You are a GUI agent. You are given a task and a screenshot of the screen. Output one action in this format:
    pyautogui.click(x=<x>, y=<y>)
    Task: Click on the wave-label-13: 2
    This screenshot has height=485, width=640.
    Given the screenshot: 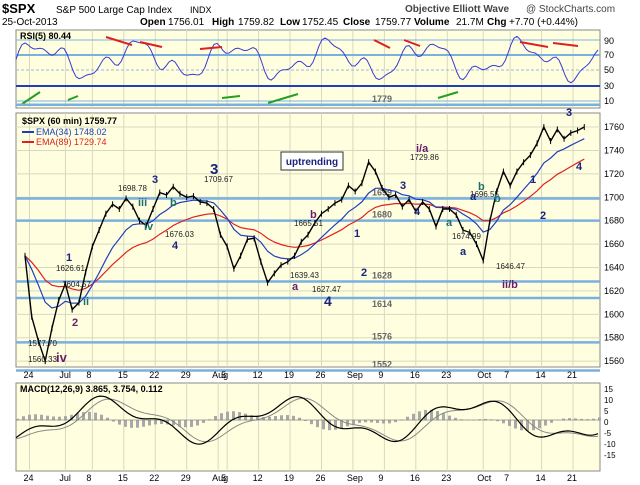 What is the action you would take?
    pyautogui.click(x=364, y=273)
    